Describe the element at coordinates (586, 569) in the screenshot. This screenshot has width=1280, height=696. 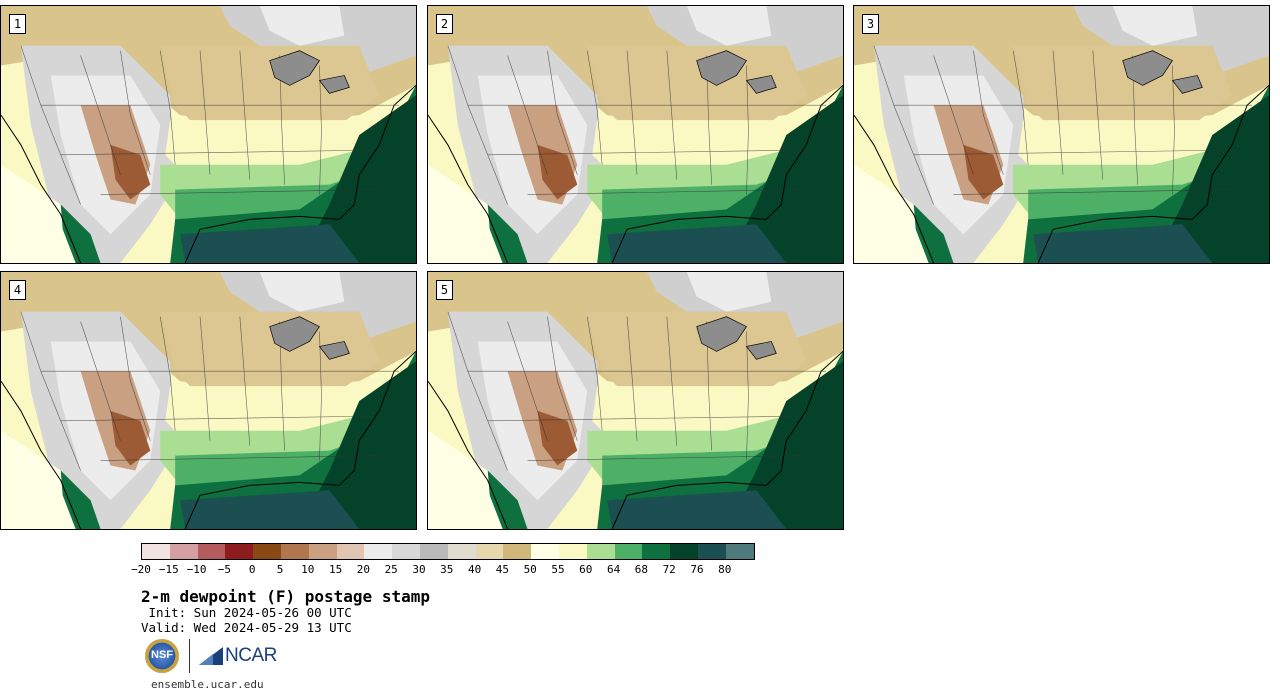
I see `colorbar-tick-label: 60` at that location.